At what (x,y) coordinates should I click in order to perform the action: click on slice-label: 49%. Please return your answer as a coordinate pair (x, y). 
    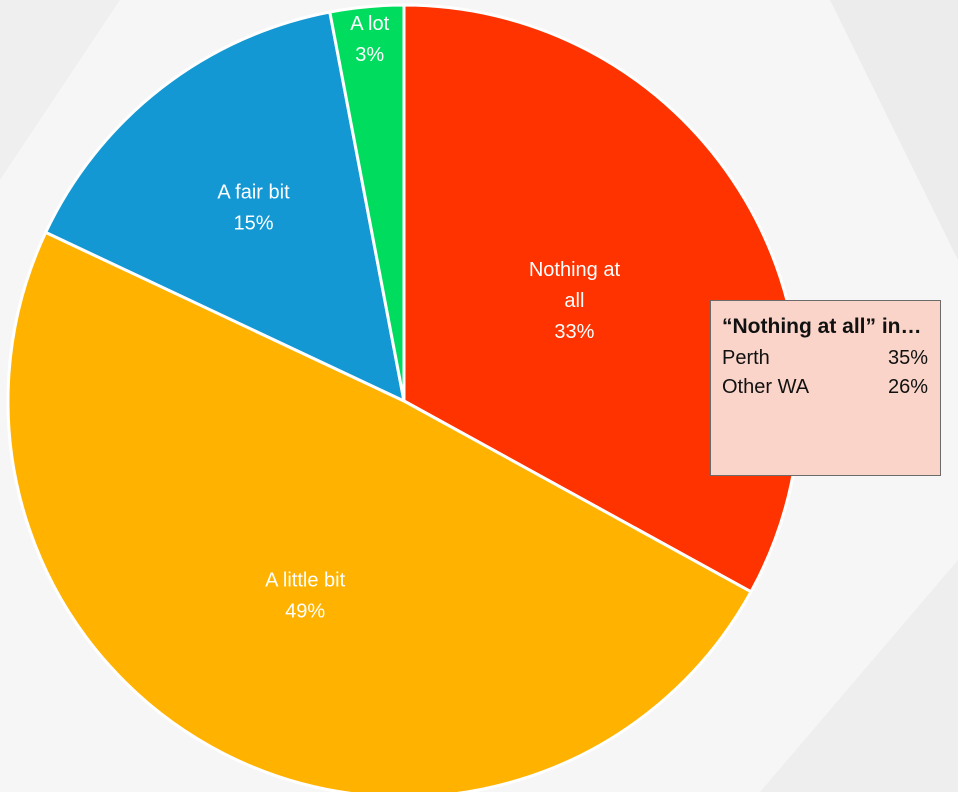
    Looking at the image, I should click on (305, 612).